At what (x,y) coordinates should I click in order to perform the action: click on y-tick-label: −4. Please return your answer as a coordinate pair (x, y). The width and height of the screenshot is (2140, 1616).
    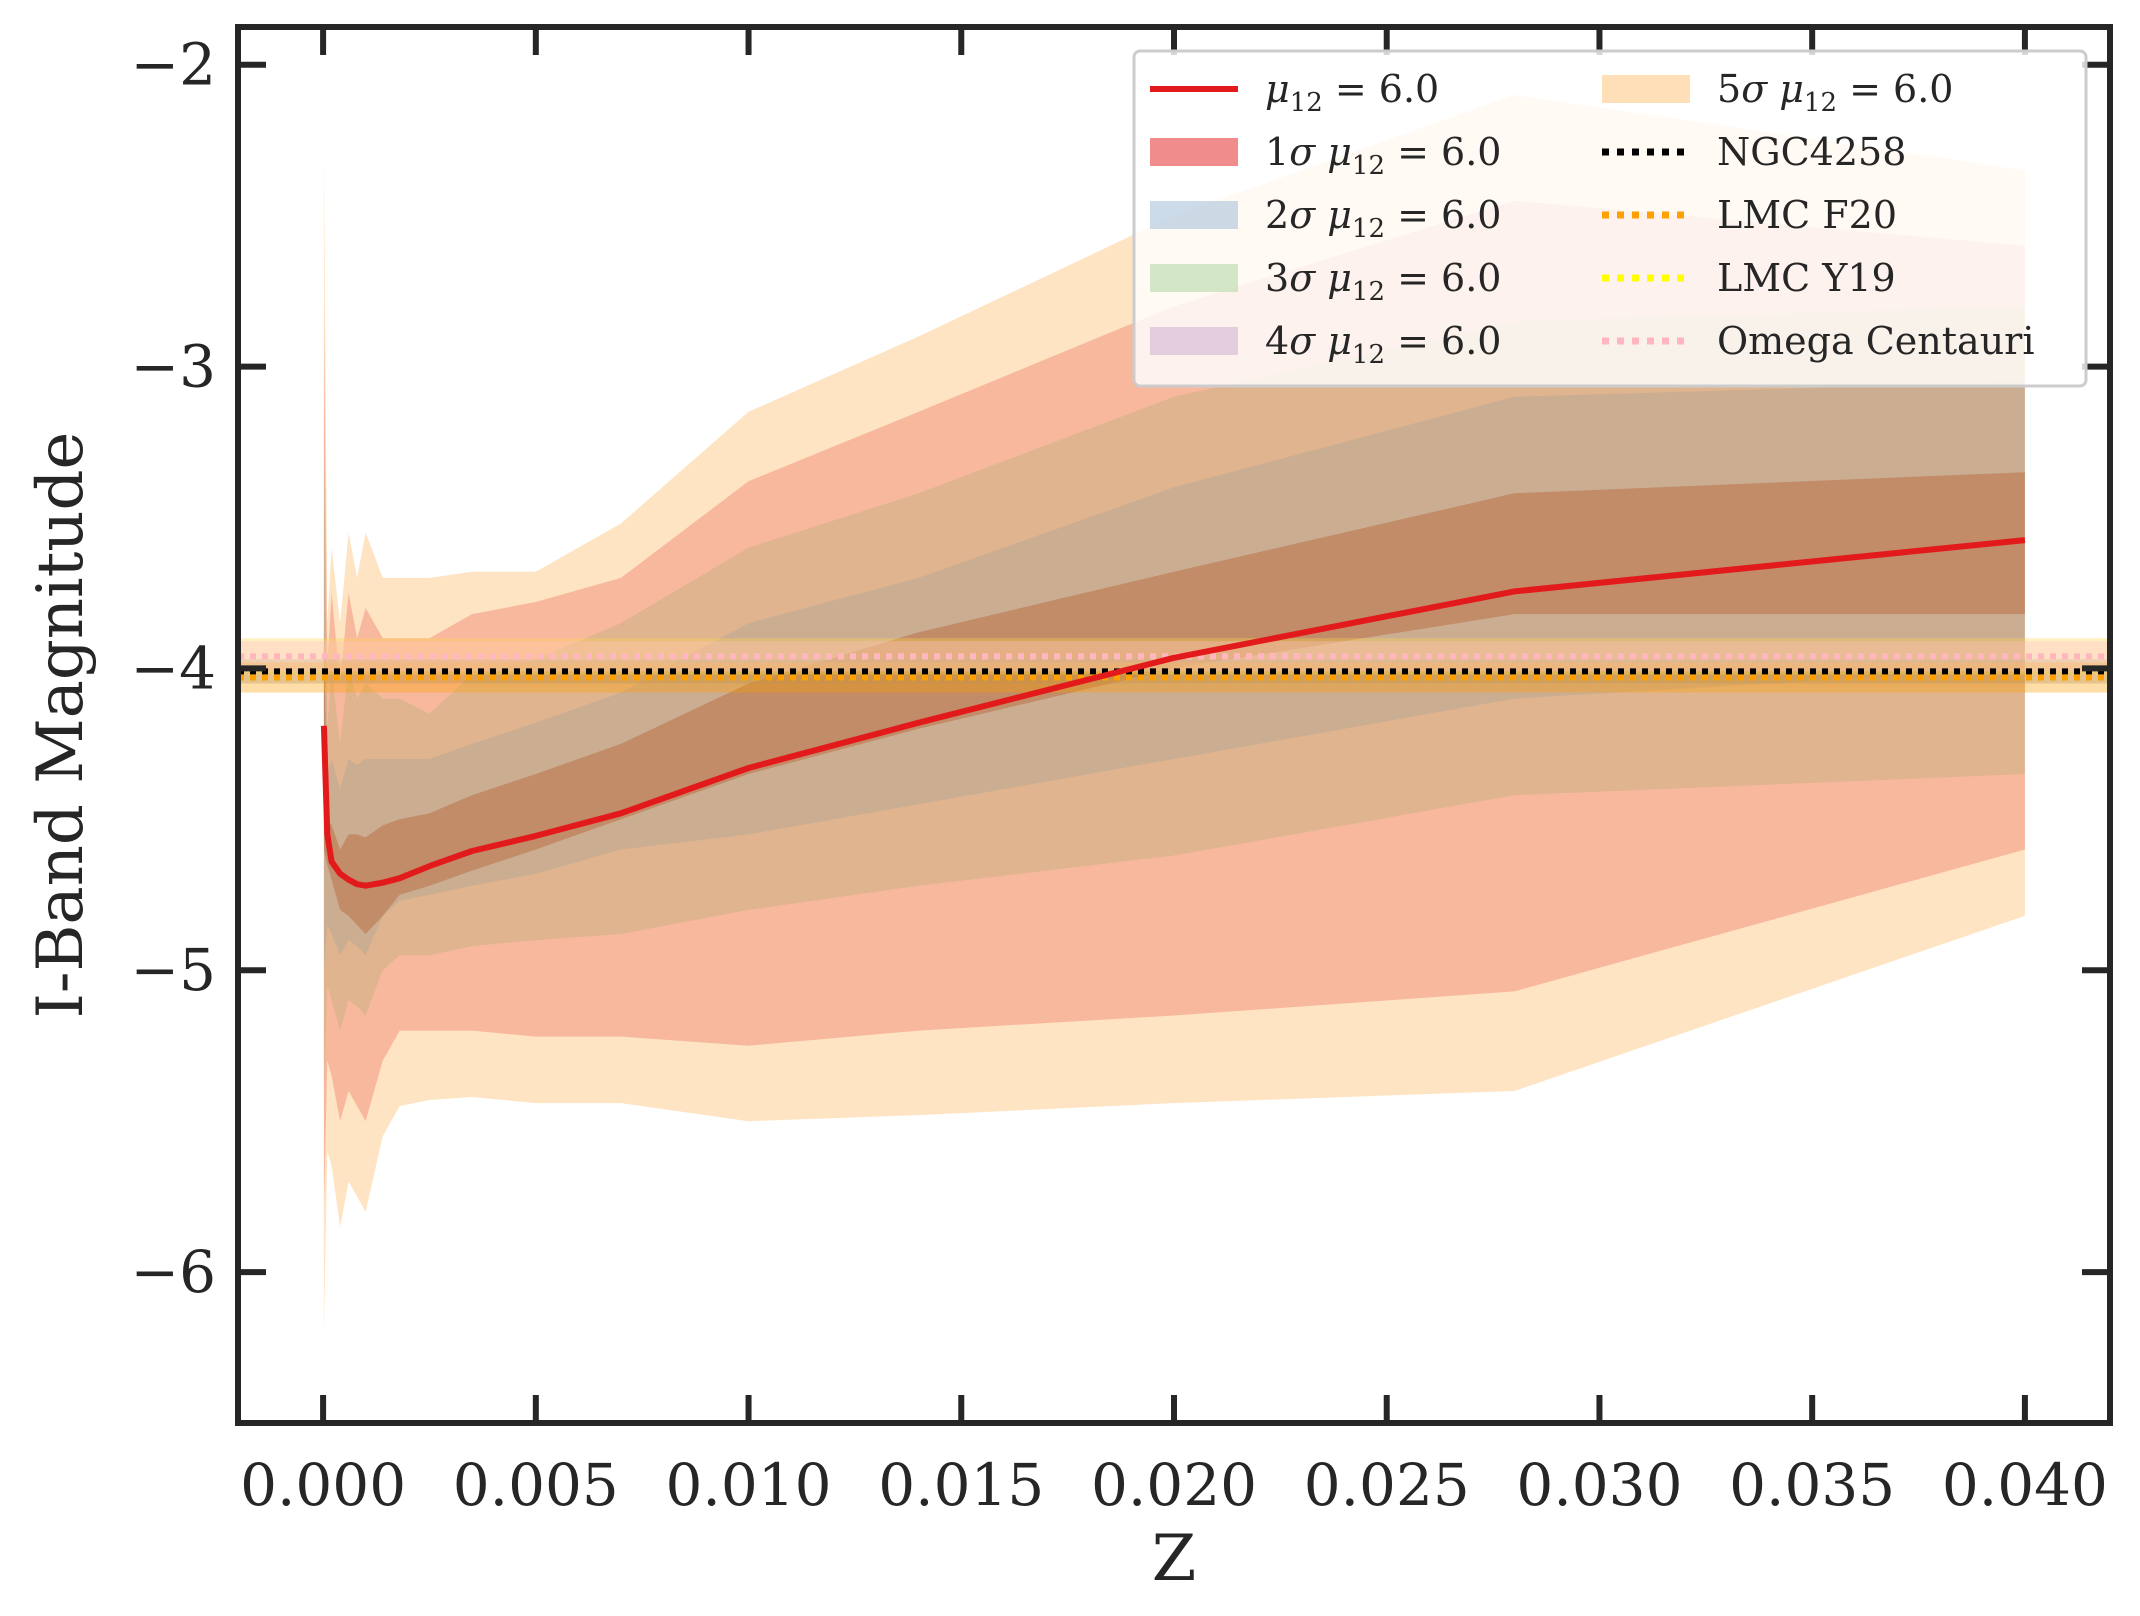
    Looking at the image, I should click on (174, 668).